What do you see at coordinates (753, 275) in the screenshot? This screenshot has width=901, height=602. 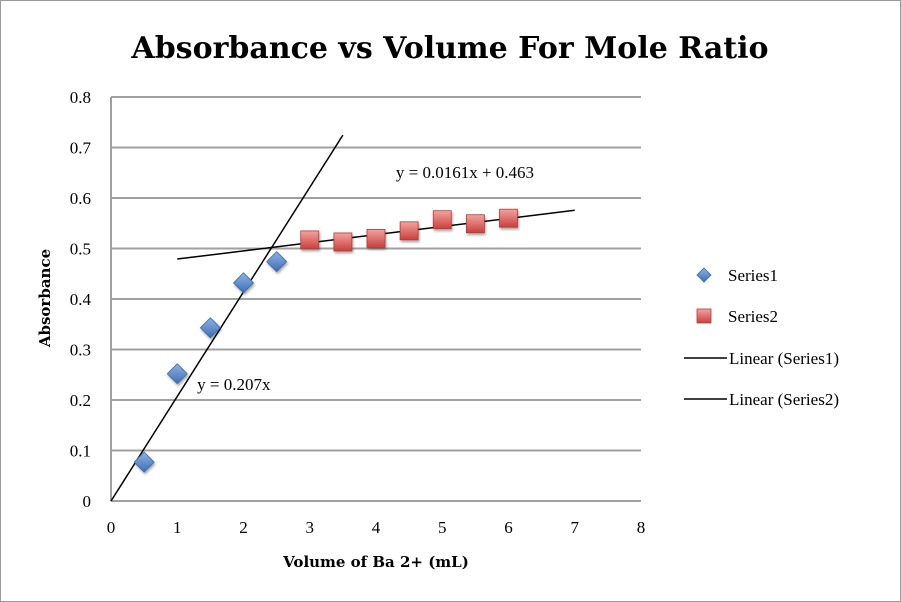 I see `legend-label: Series1` at bounding box center [753, 275].